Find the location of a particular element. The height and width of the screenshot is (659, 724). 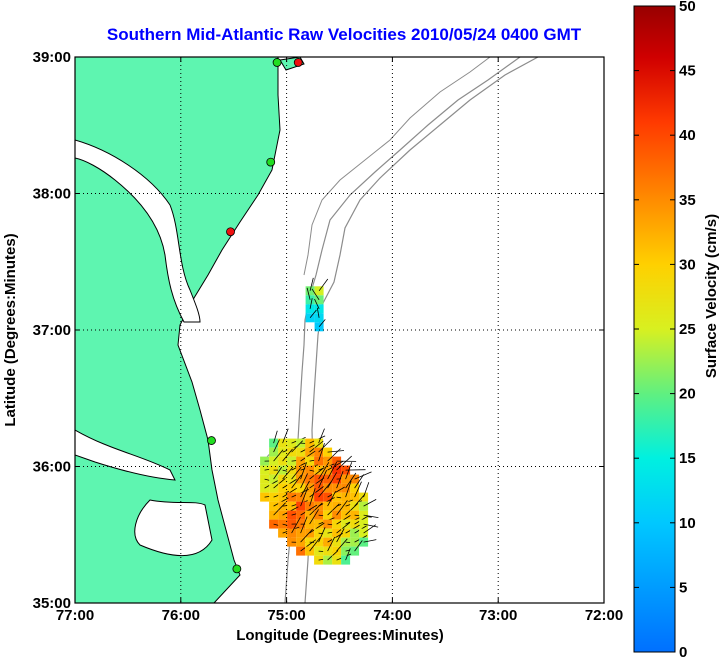

bathymetry-contour is located at coordinates (397, 166).